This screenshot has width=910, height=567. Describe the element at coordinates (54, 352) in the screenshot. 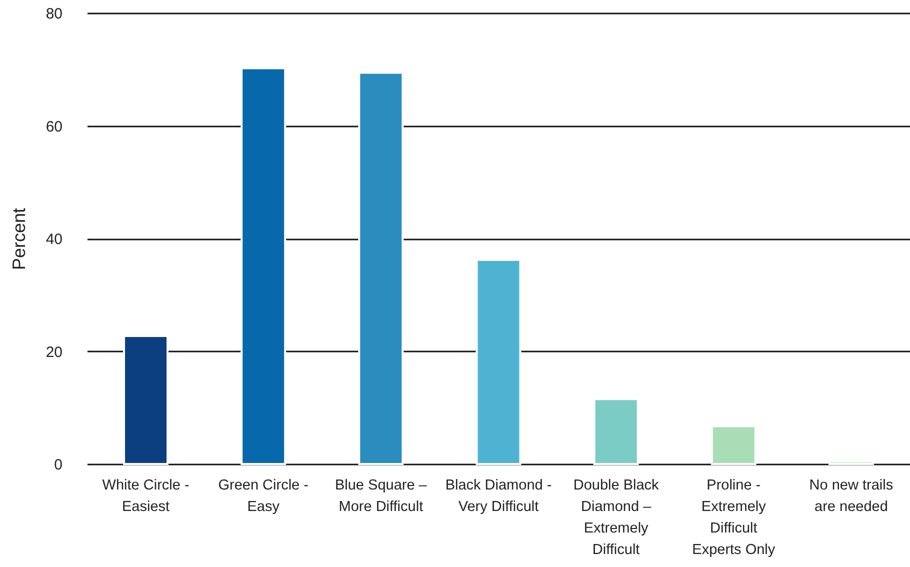

I see `y-tick-label: 20` at that location.